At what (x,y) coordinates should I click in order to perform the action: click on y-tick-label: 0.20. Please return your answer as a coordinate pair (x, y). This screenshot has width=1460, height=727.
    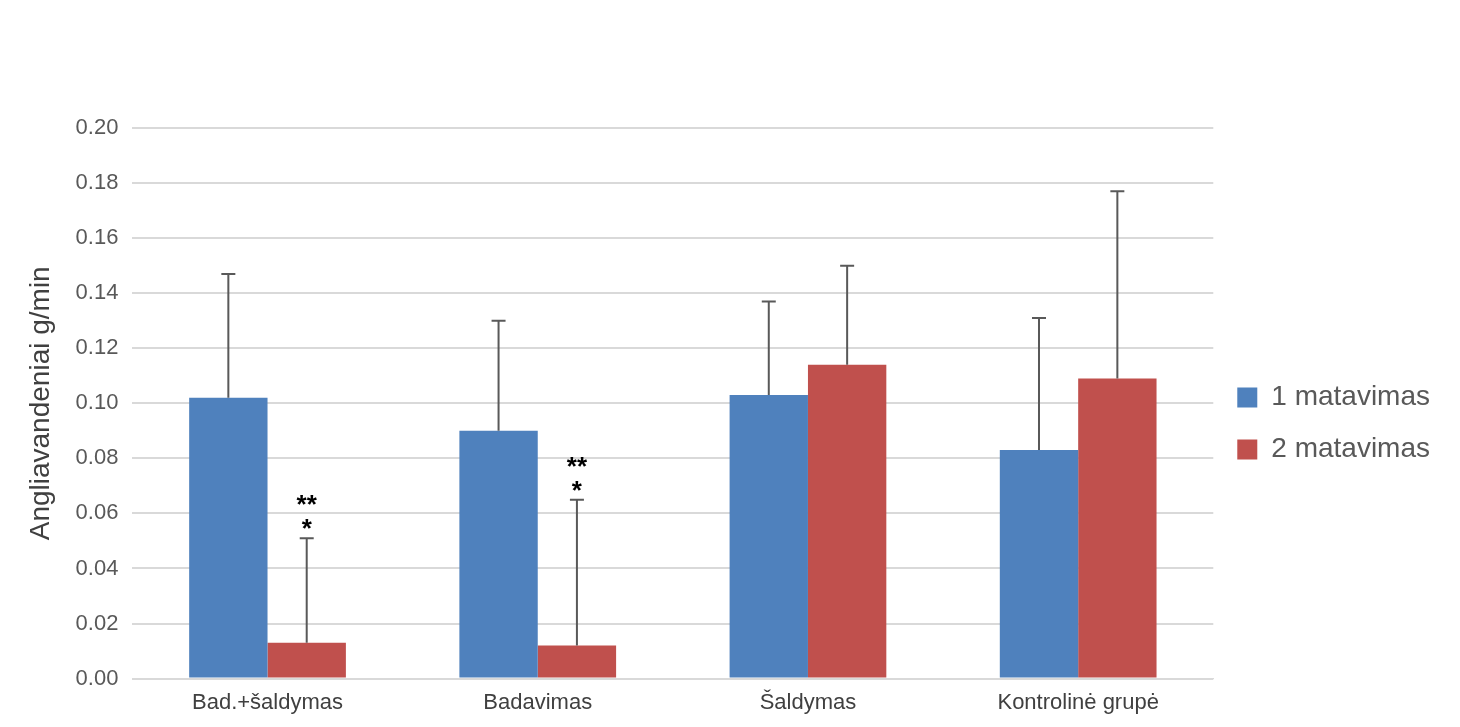
    Looking at the image, I should click on (97, 127).